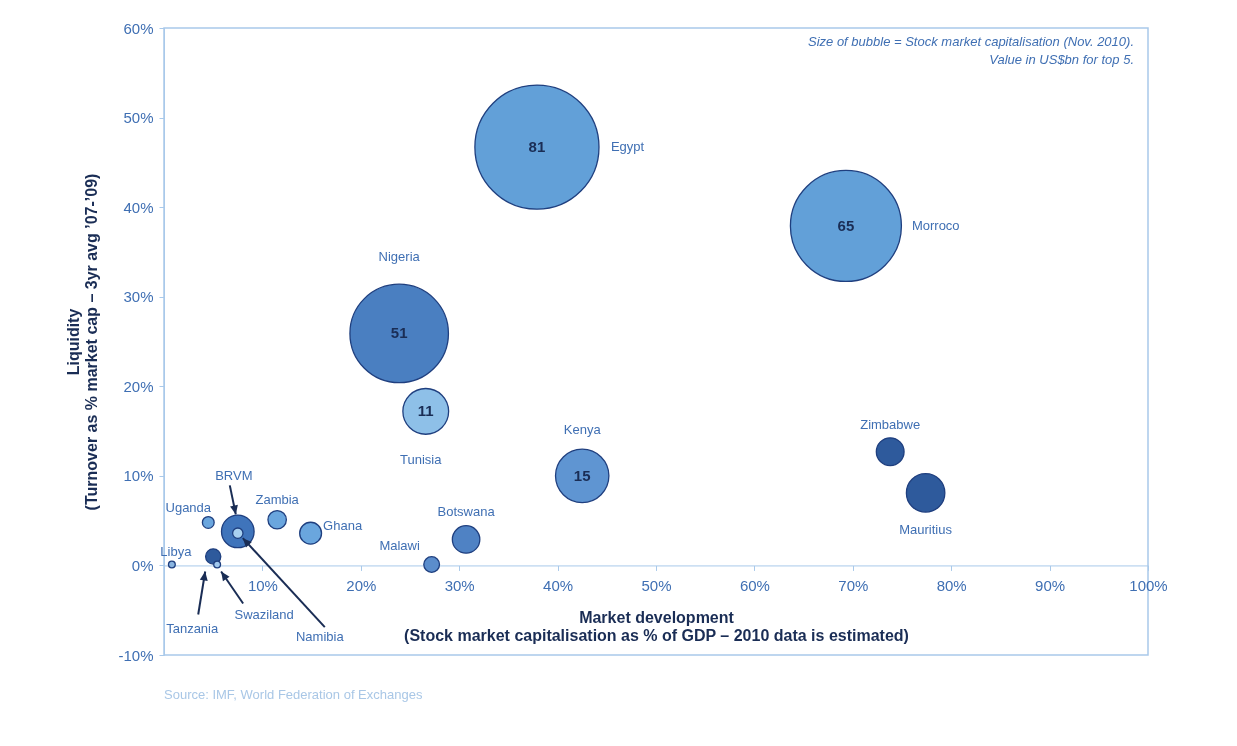 This screenshot has width=1237, height=746. I want to click on y-tick-label: 0%, so click(142, 565).